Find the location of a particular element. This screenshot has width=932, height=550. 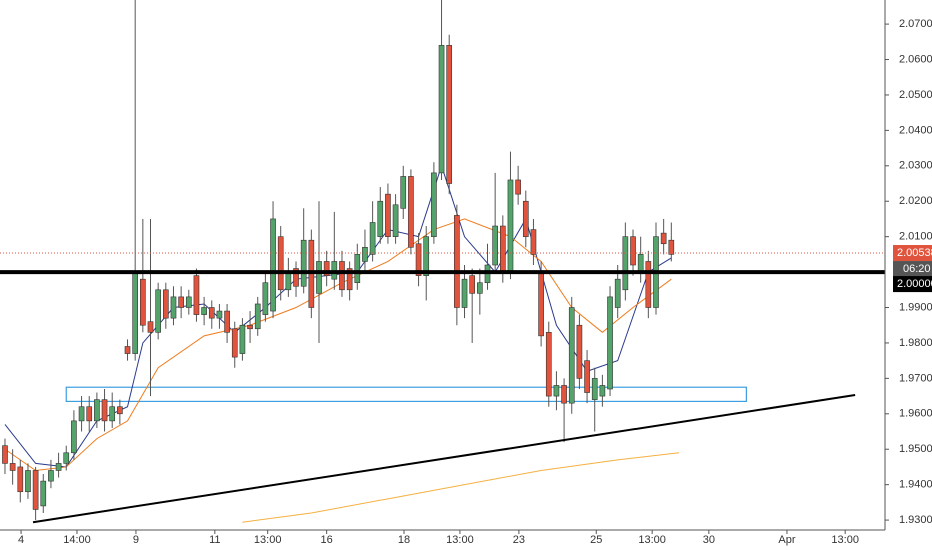

x-tick-label: 4 is located at coordinates (21, 540).